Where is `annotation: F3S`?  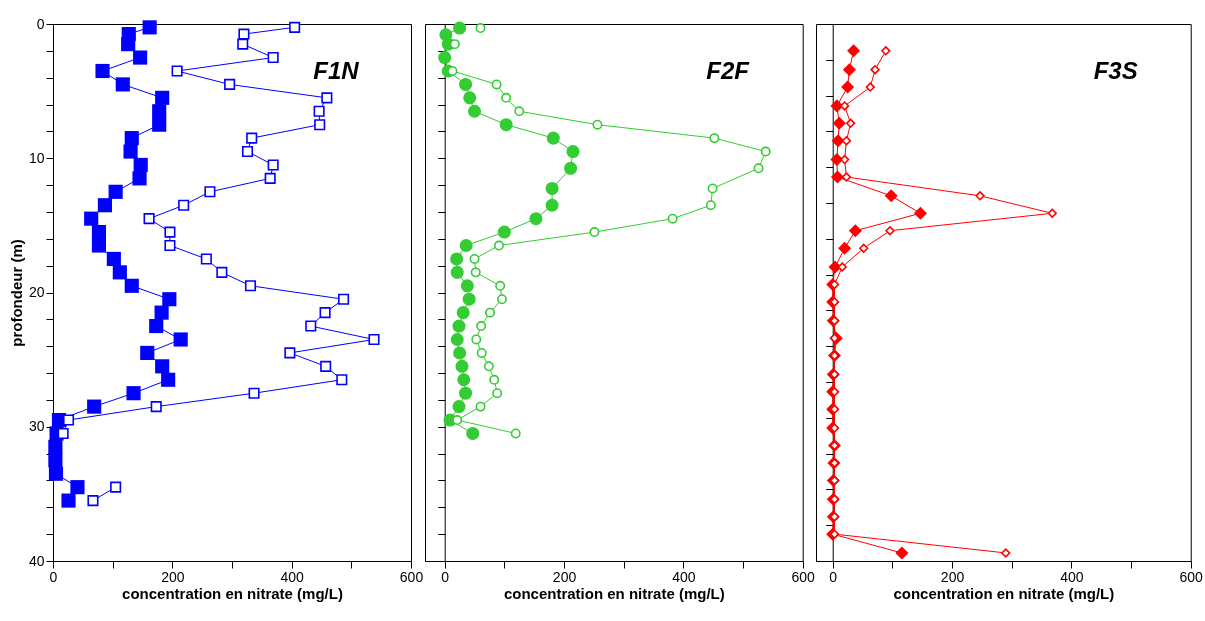 annotation: F3S is located at coordinates (1115, 70).